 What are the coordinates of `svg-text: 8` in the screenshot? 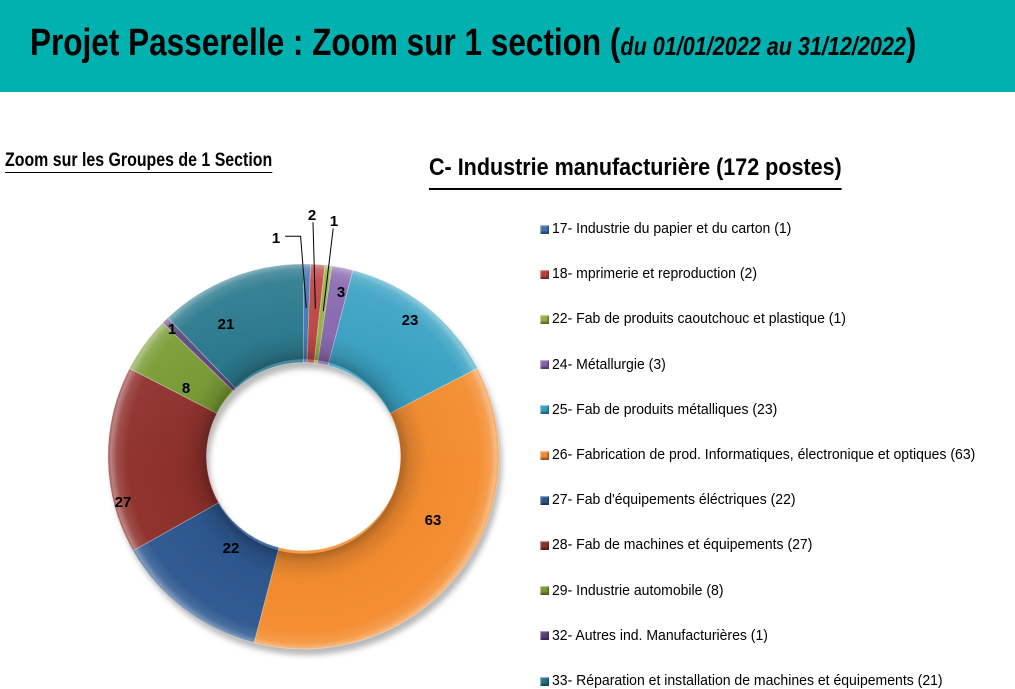 It's located at (186, 388).